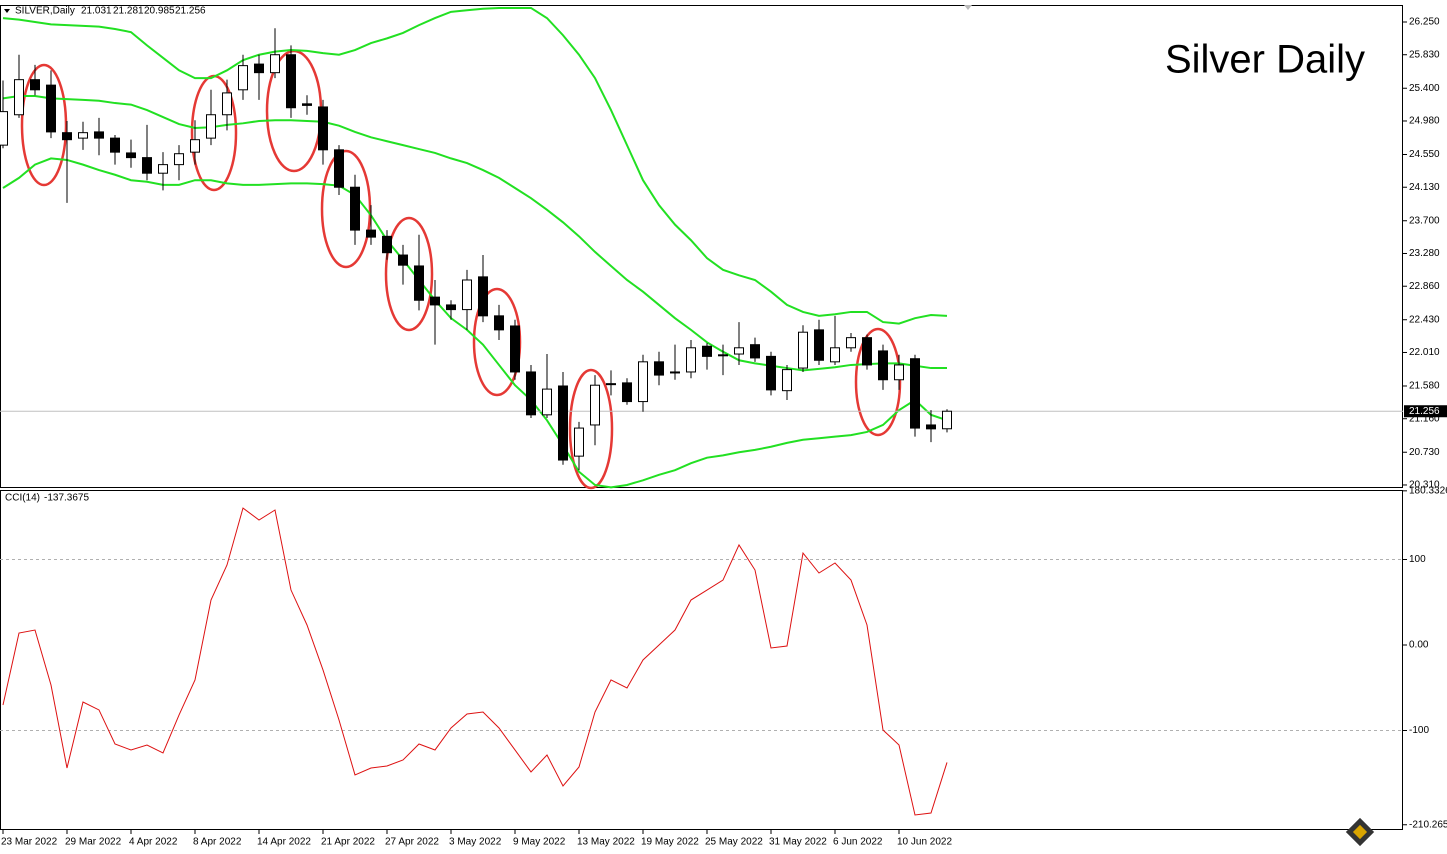 This screenshot has width=1447, height=854. I want to click on price-tag, so click(1425, 411).